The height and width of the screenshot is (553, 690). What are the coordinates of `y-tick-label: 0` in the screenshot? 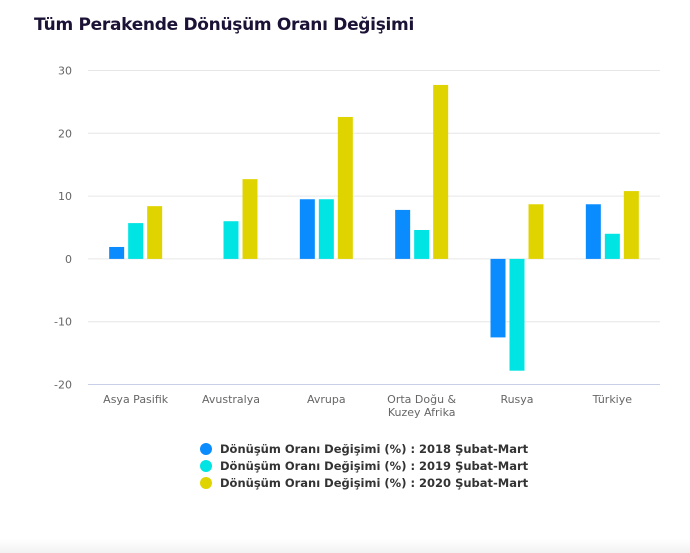 It's located at (68, 259).